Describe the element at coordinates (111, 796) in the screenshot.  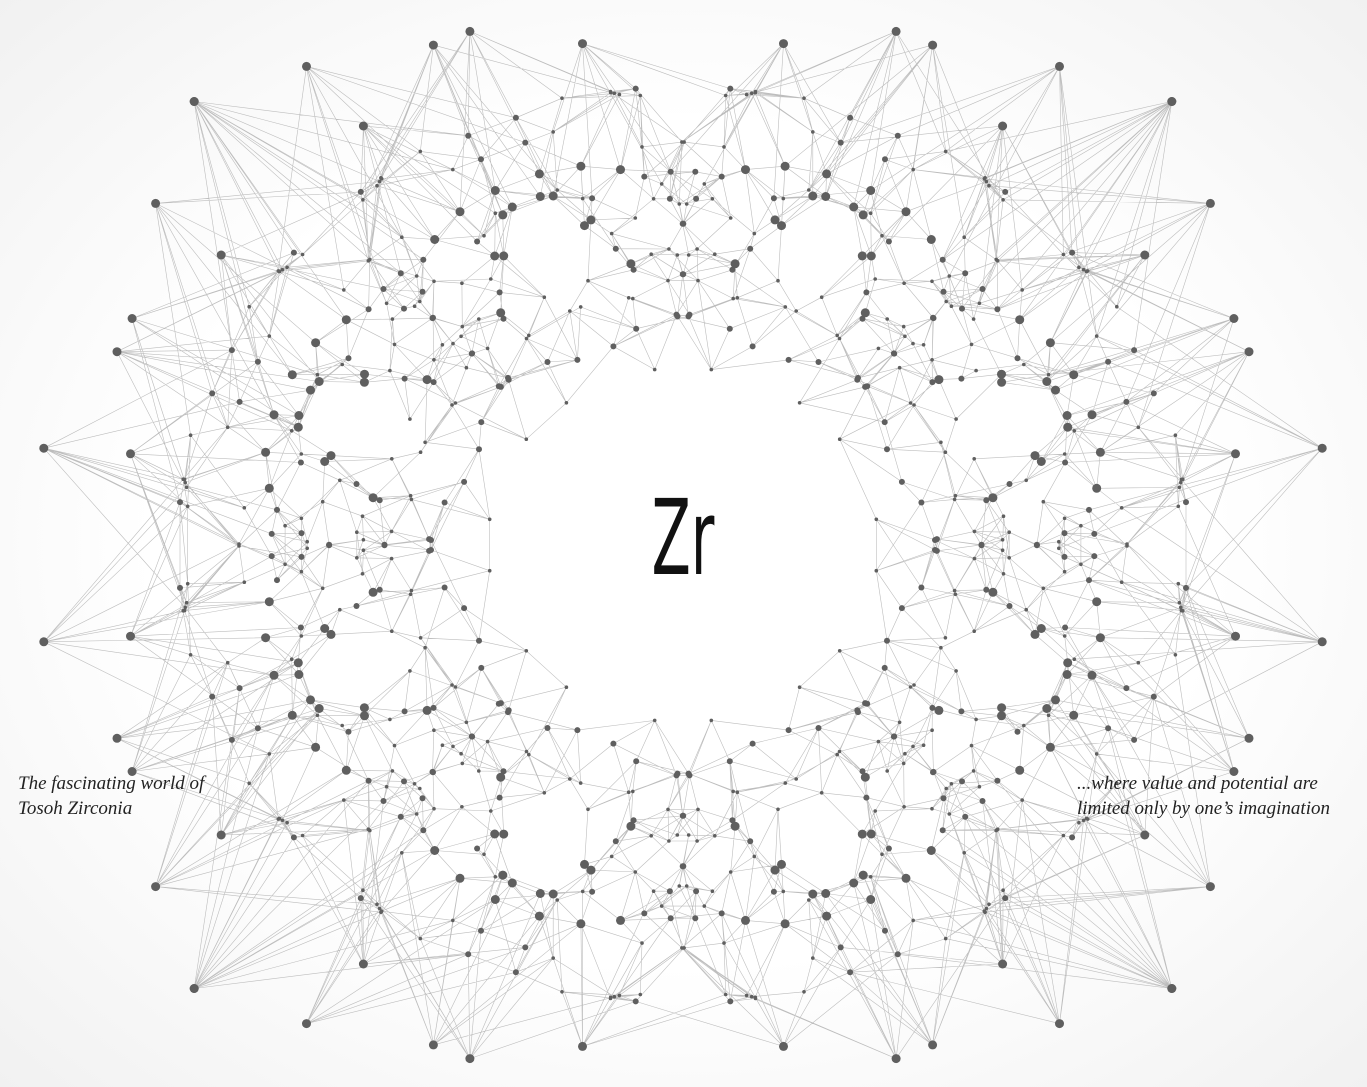
I see `caption-left: The fascinating world of Tosoh Zirconia` at that location.